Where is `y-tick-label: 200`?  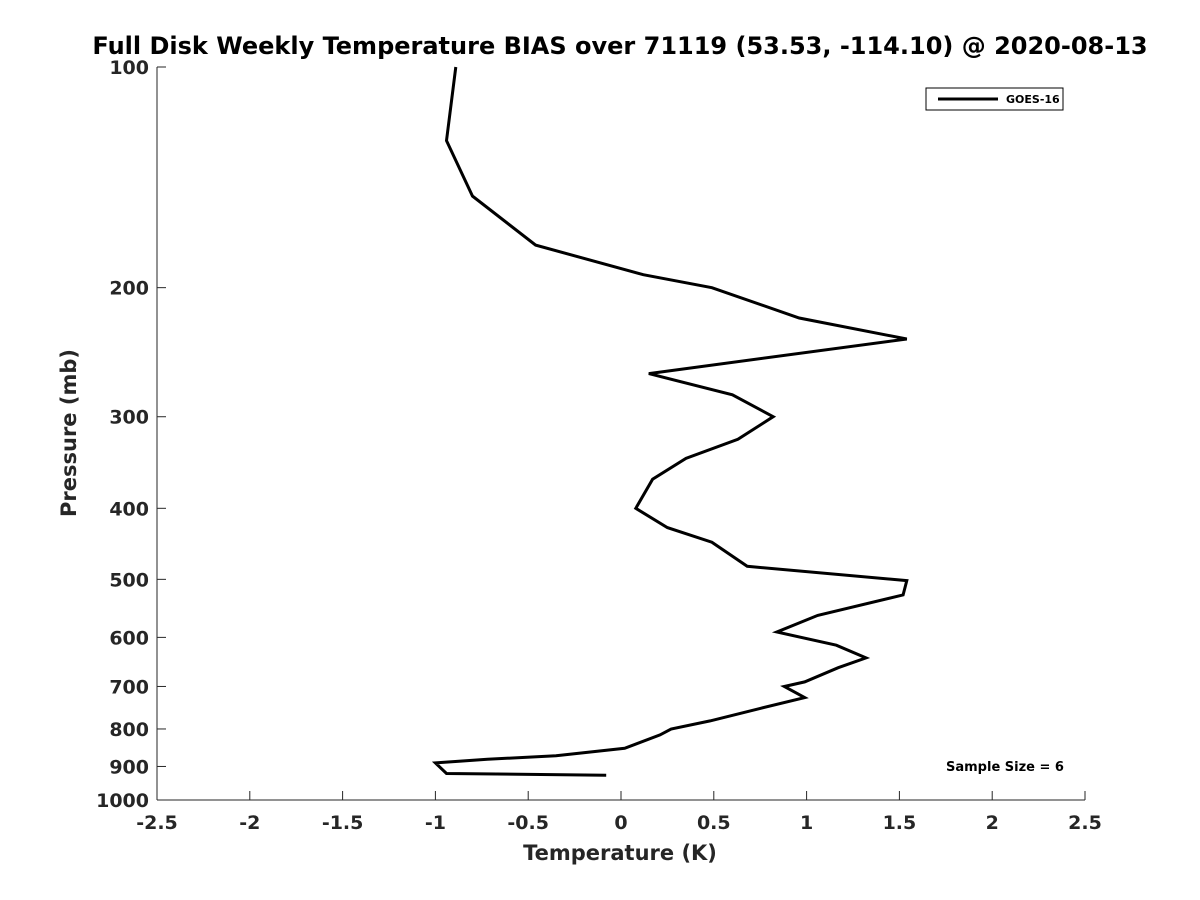 y-tick-label: 200 is located at coordinates (129, 289).